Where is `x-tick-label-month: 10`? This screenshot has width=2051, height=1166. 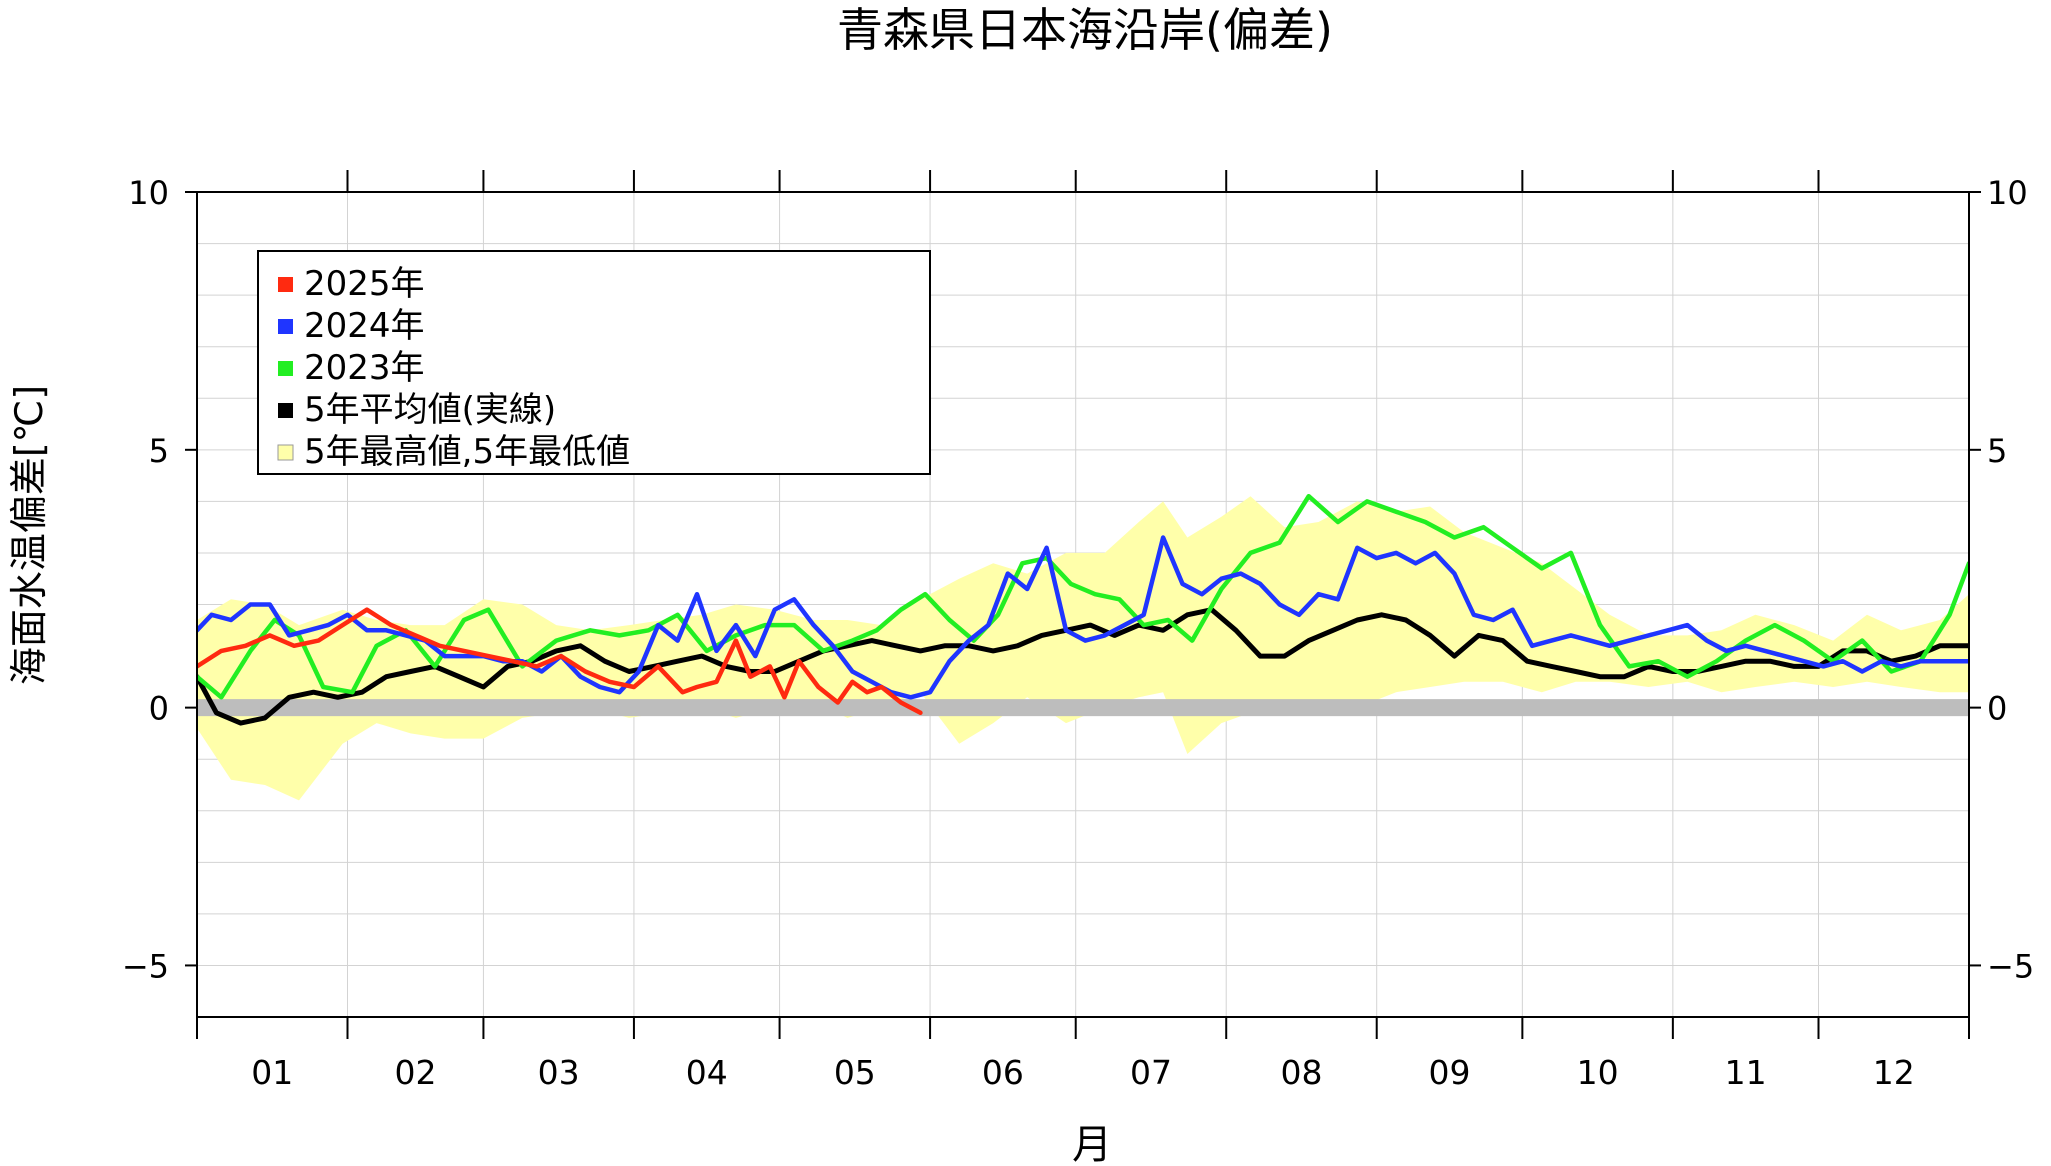 x-tick-label-month: 10 is located at coordinates (1598, 1072).